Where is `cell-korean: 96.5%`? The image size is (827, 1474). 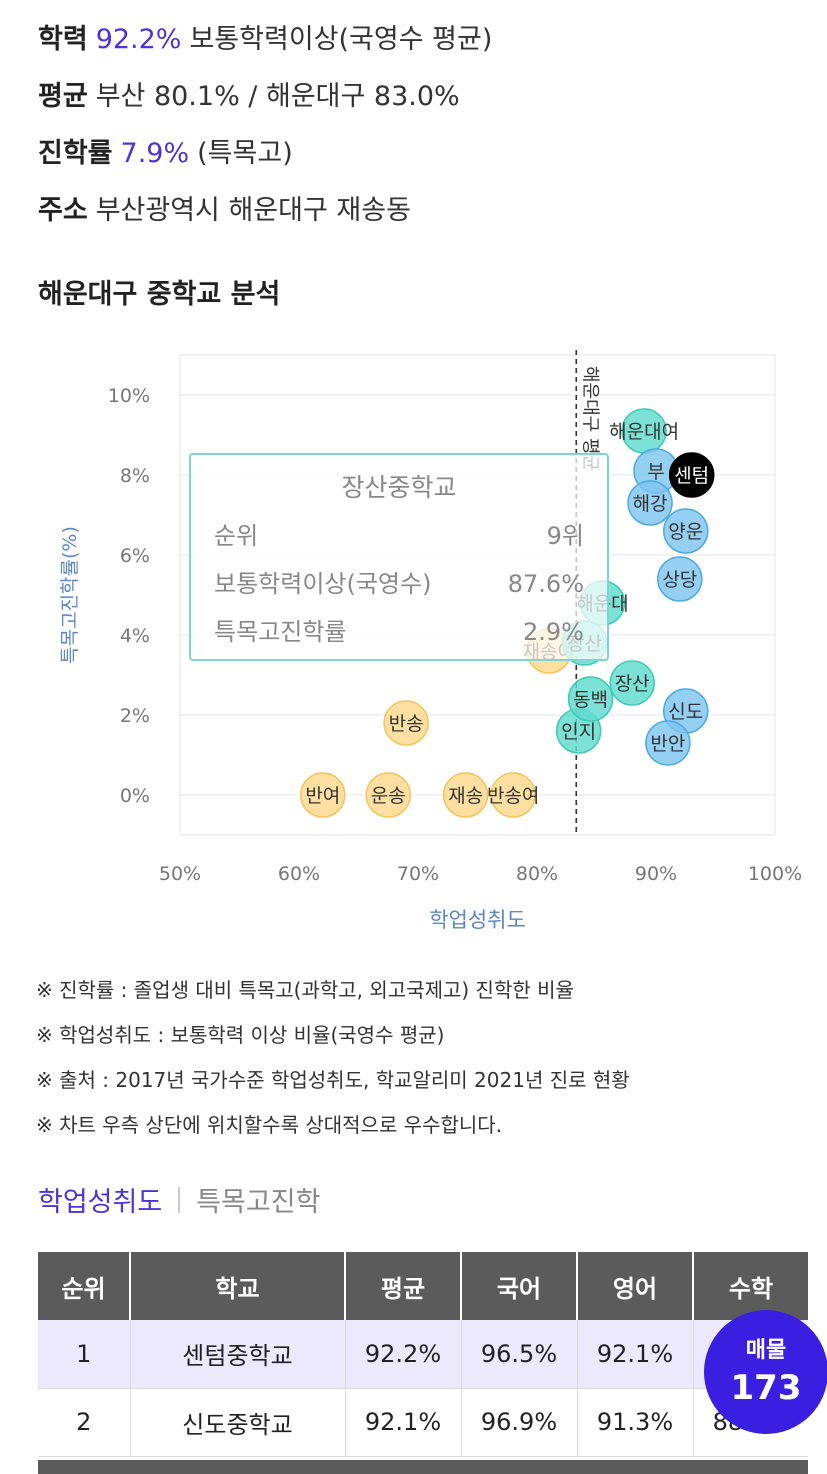 cell-korean: 96.5% is located at coordinates (519, 1354).